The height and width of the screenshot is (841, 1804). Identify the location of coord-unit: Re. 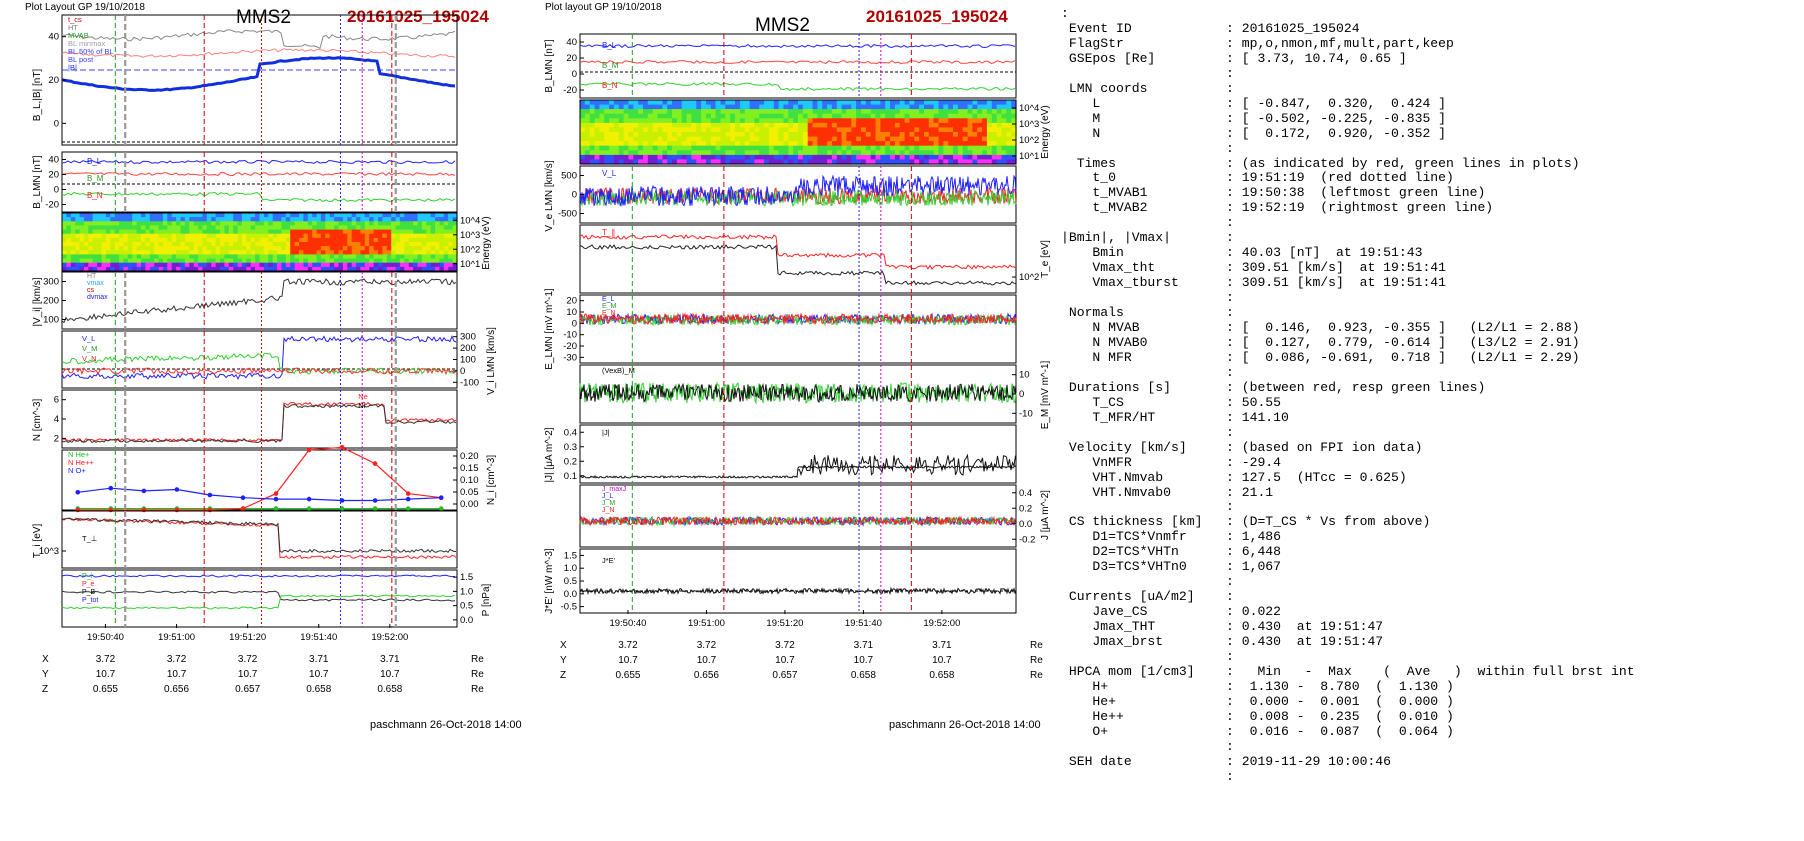
(477, 689).